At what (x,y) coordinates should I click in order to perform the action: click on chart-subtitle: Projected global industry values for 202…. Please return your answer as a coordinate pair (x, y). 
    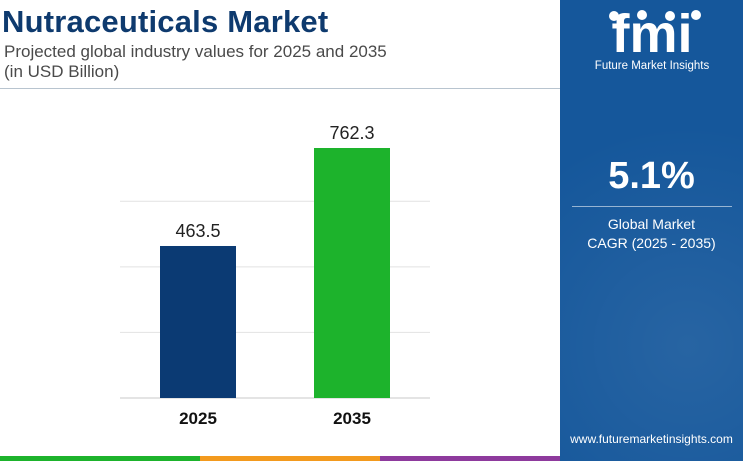
    Looking at the image, I should click on (195, 51).